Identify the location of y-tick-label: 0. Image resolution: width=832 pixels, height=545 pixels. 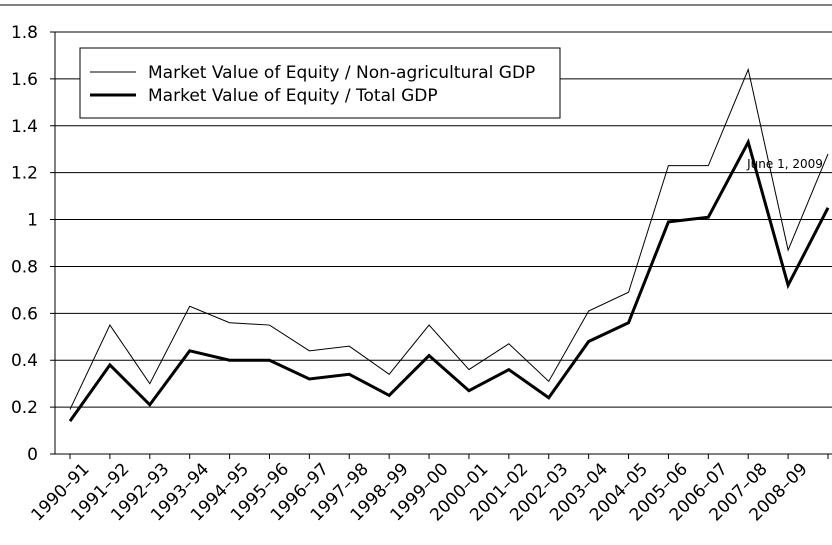
(32, 455).